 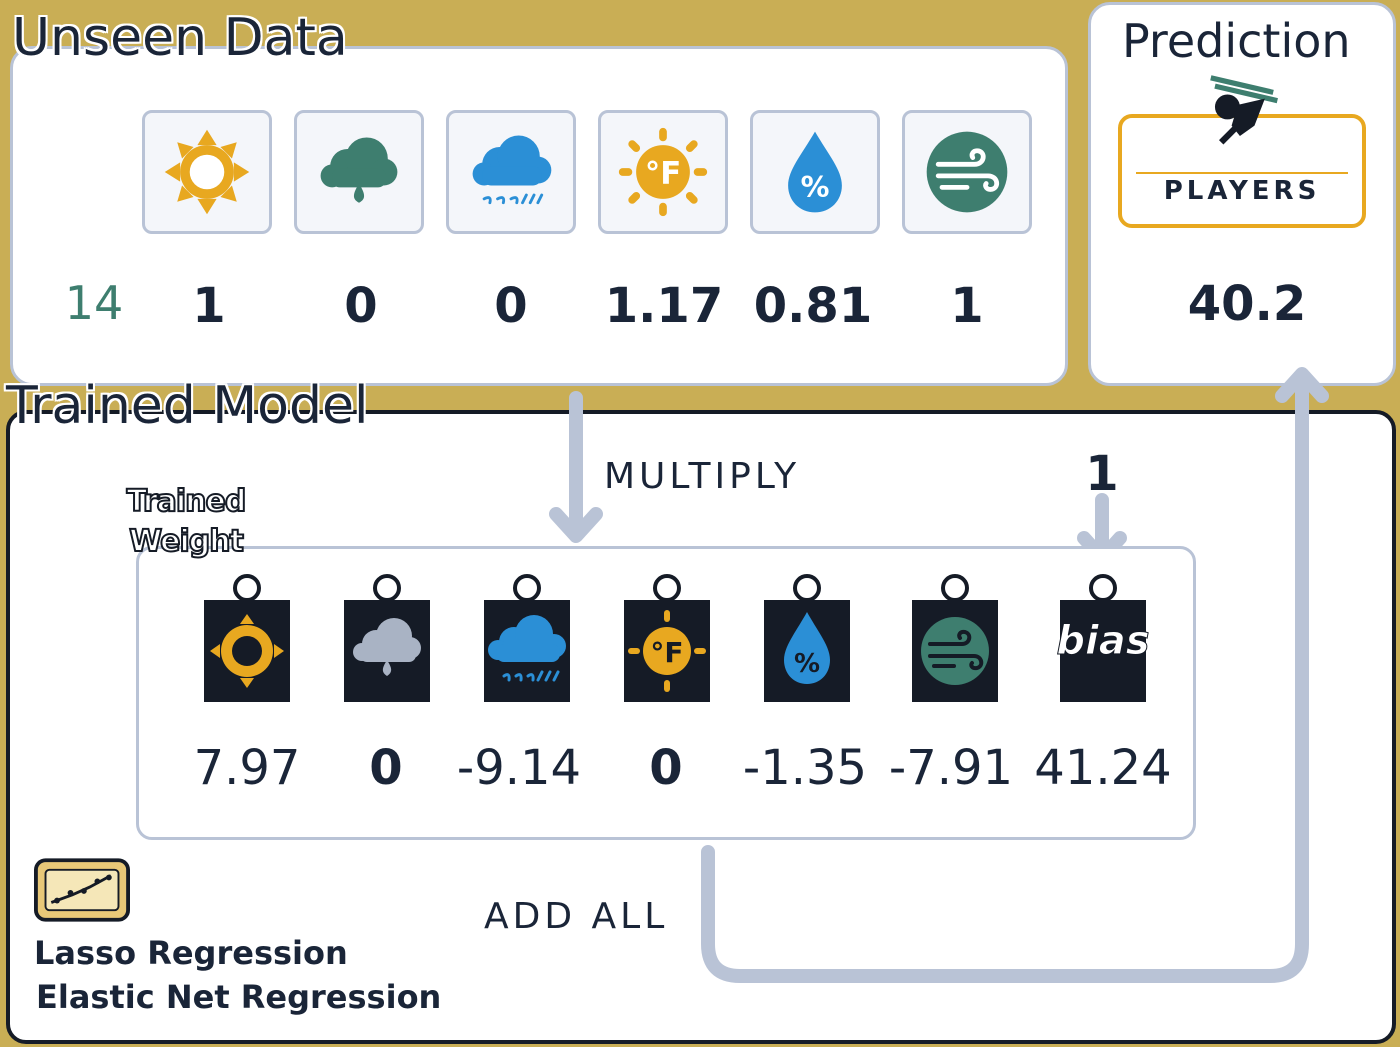 What do you see at coordinates (1242, 191) in the screenshot?
I see `players-badge-label: PLAYERS` at bounding box center [1242, 191].